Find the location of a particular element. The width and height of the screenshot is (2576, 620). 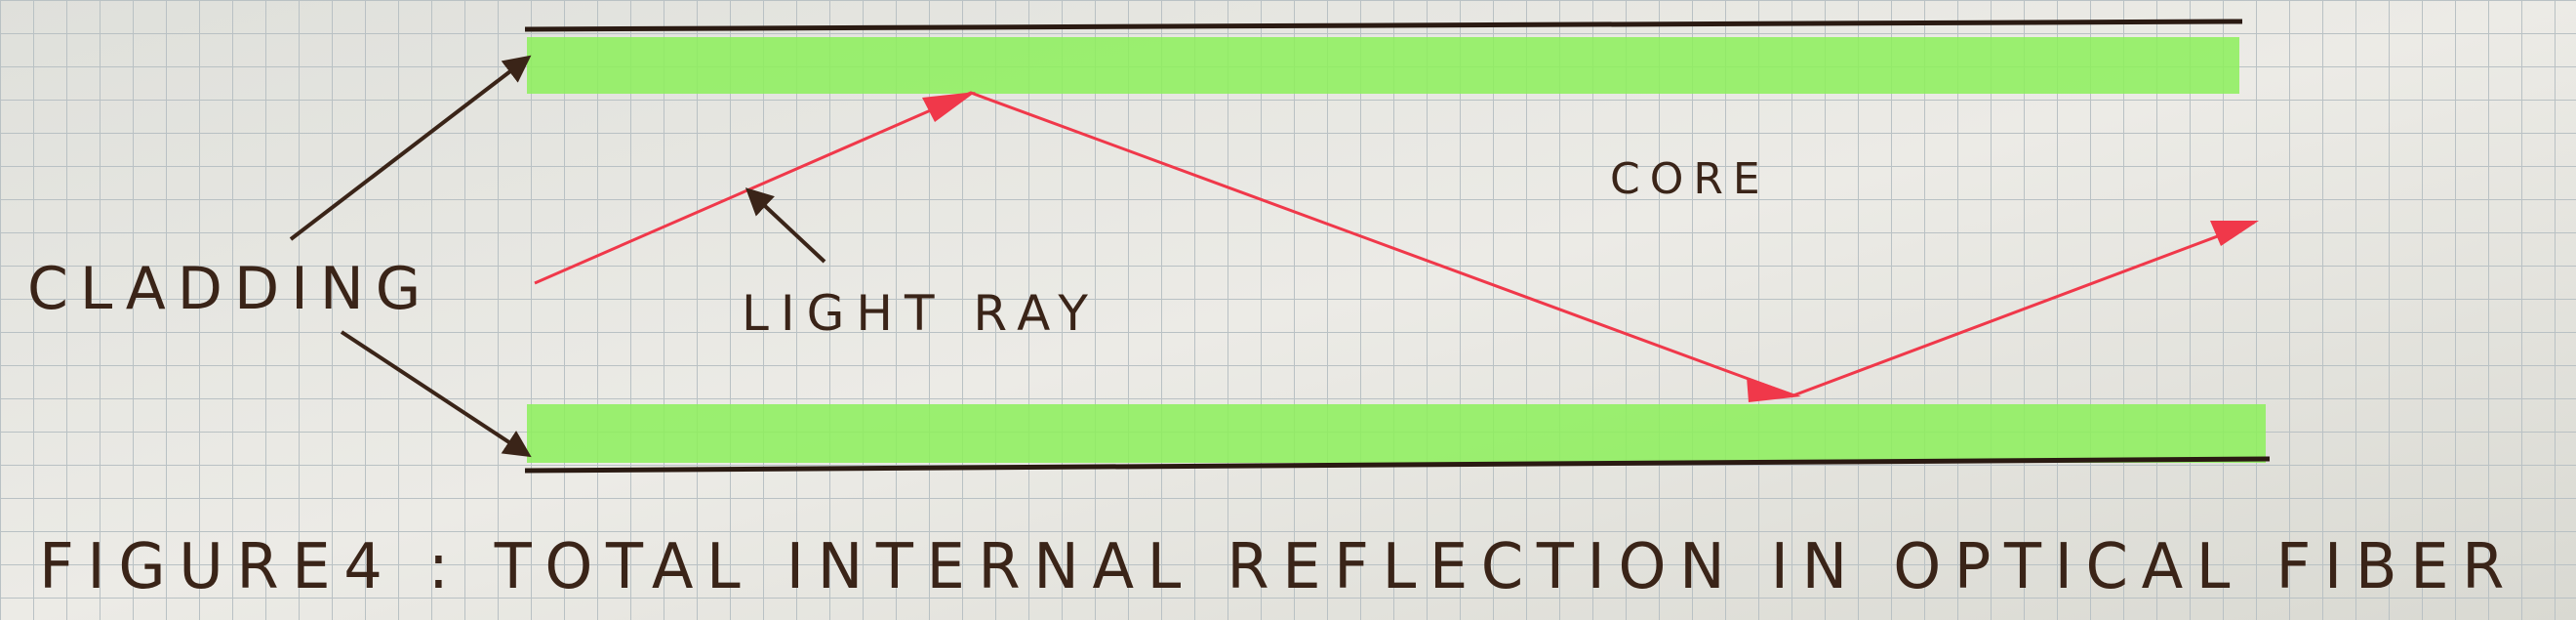

ray-arrowhead-end is located at coordinates (2234, 234).